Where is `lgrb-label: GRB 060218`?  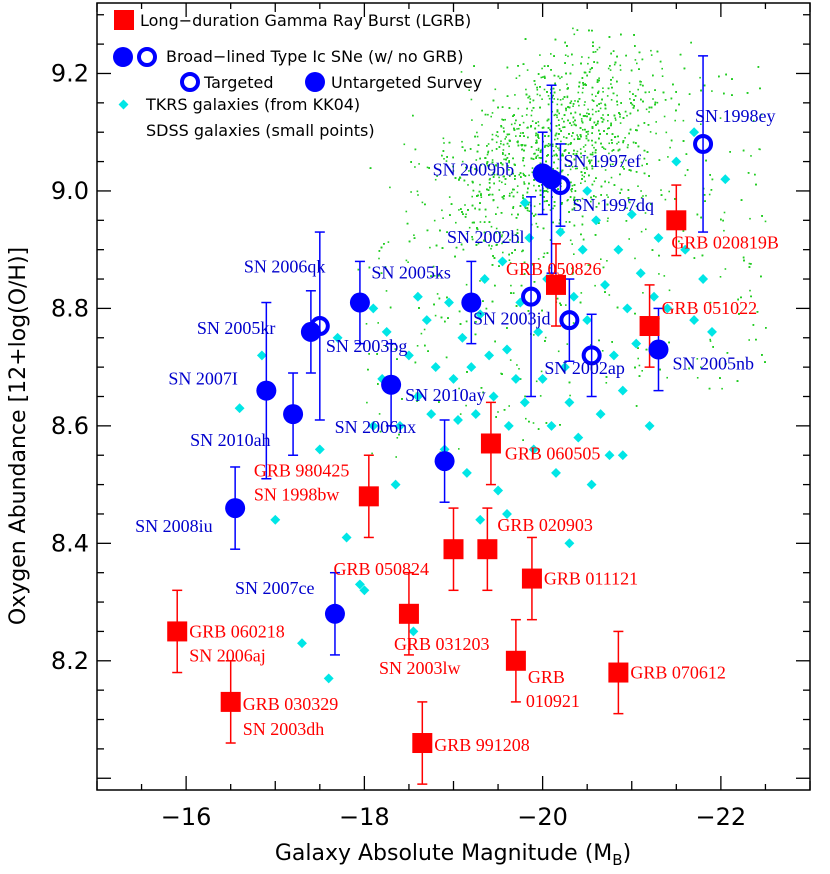 lgrb-label: GRB 060218 is located at coordinates (237, 631).